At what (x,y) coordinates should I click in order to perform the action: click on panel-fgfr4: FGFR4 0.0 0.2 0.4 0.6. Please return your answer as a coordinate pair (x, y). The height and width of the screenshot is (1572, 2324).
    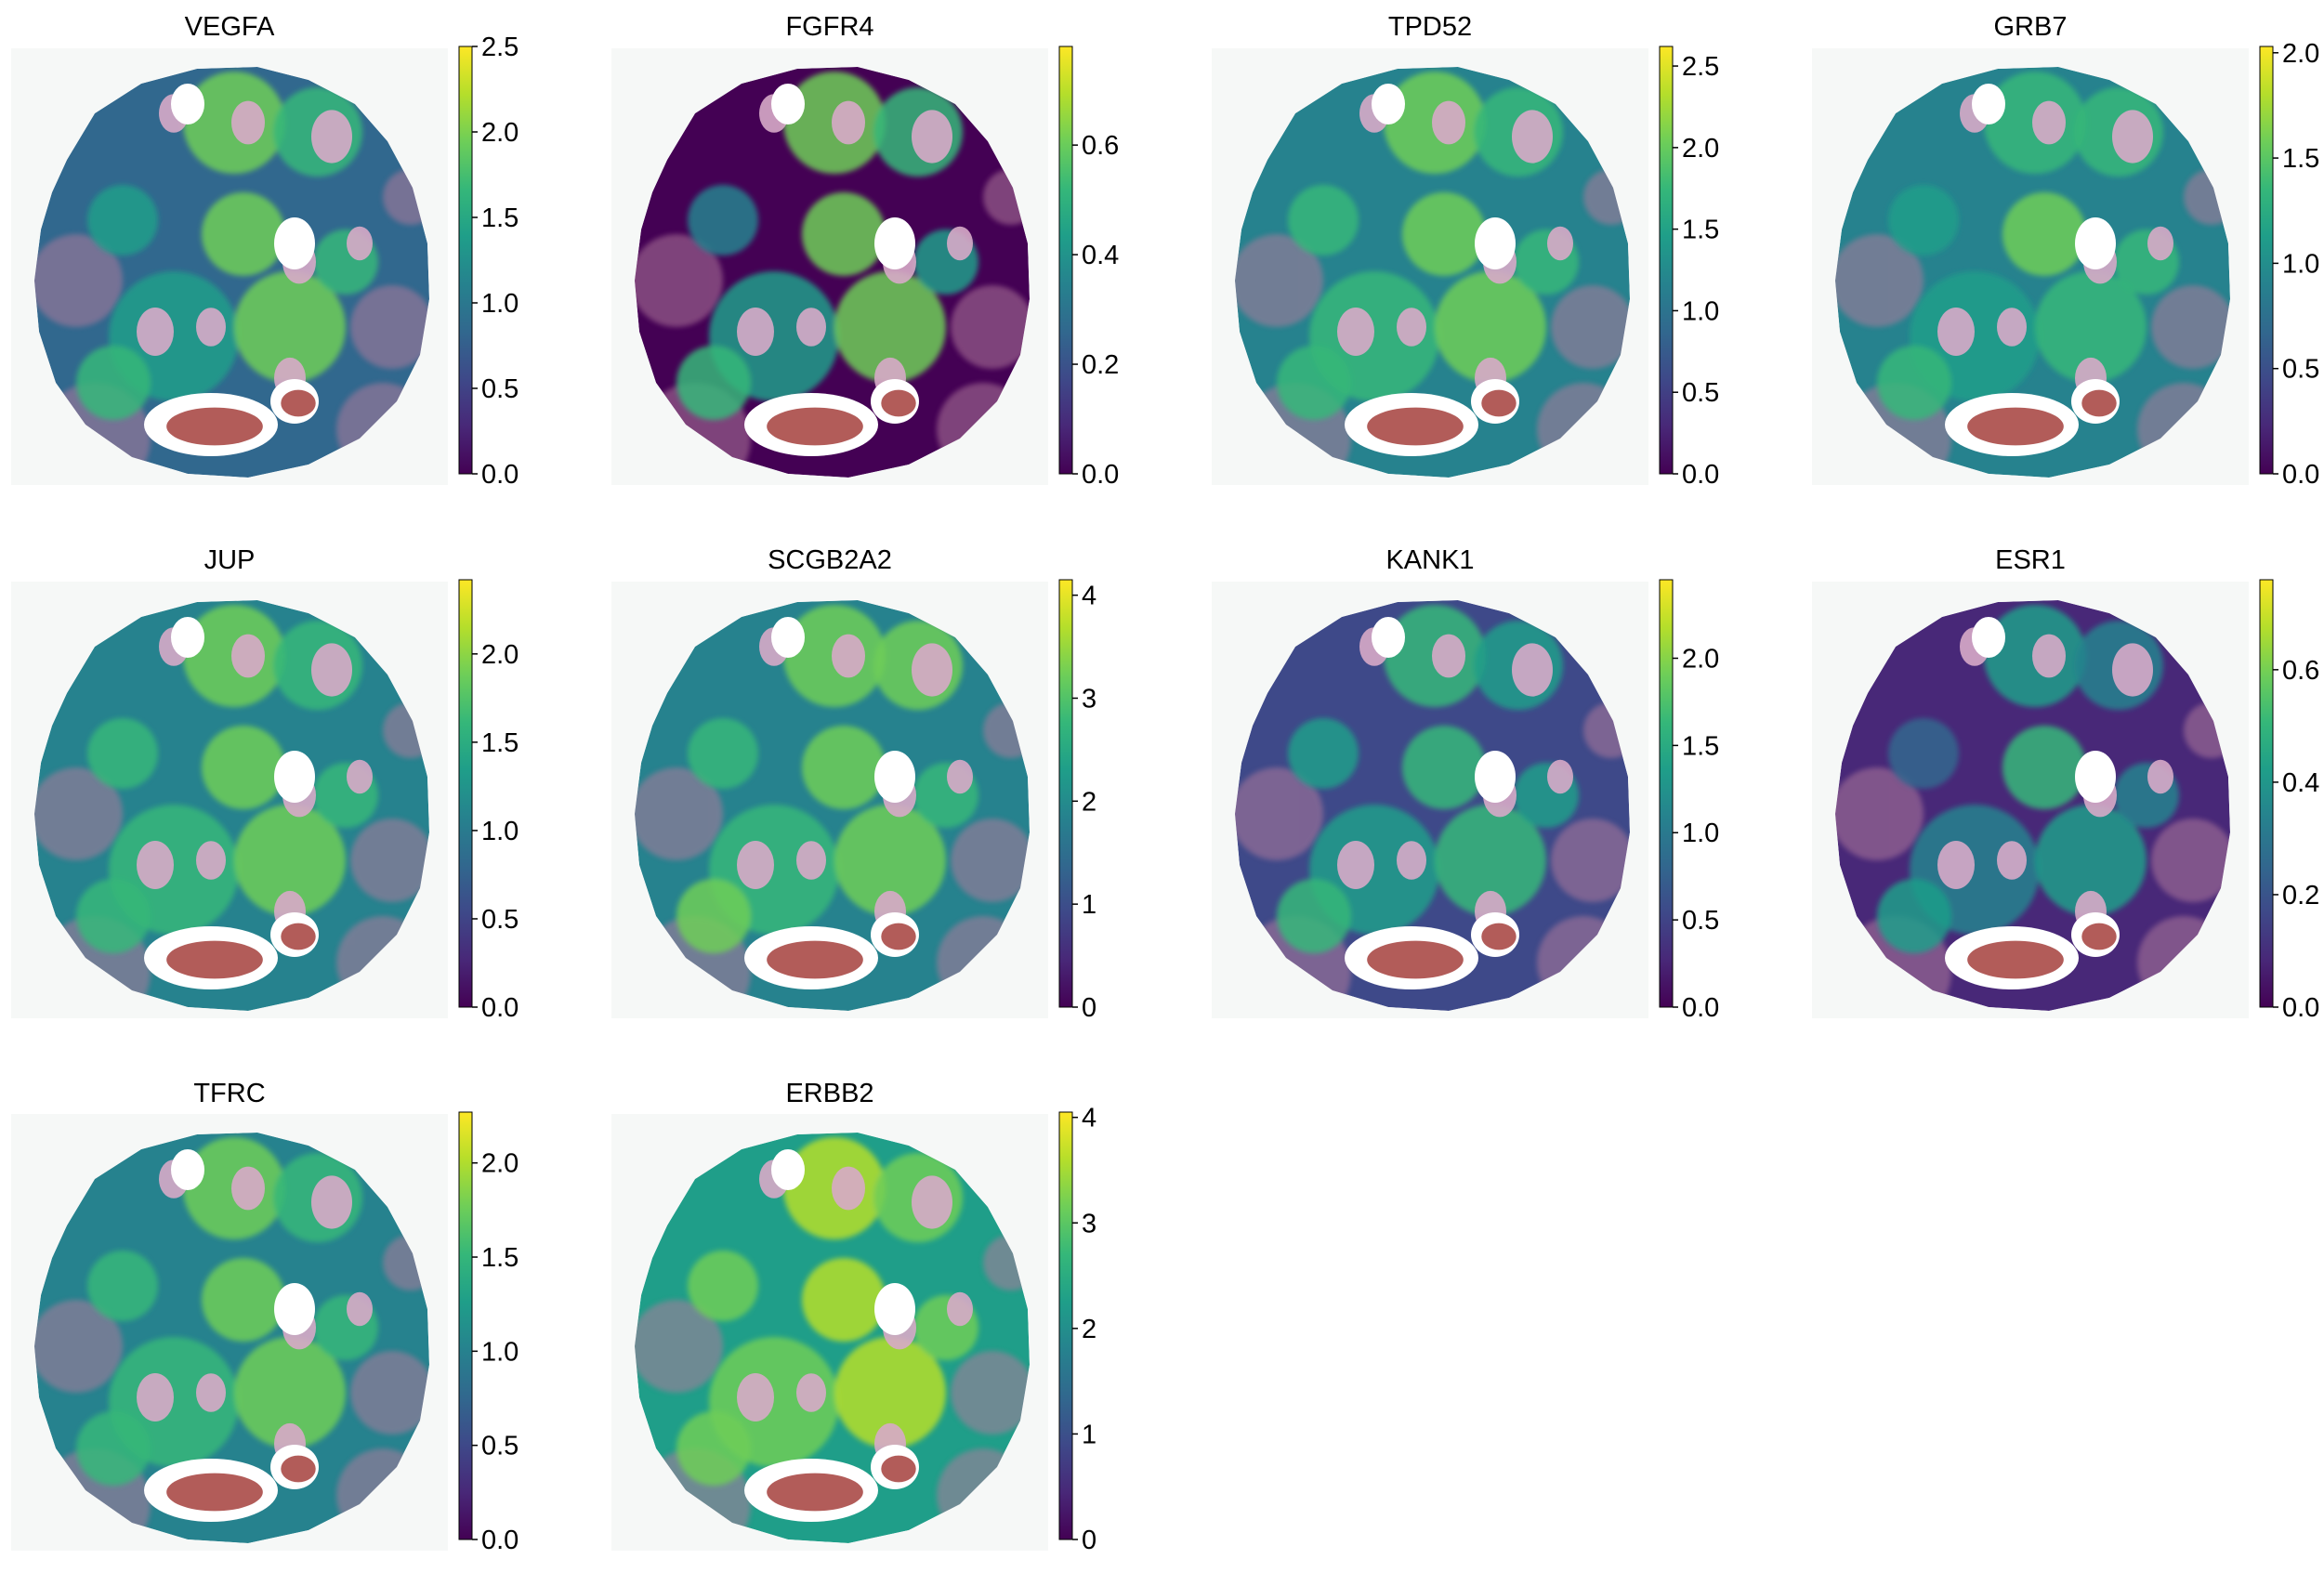
    Looking at the image, I should click on (865, 251).